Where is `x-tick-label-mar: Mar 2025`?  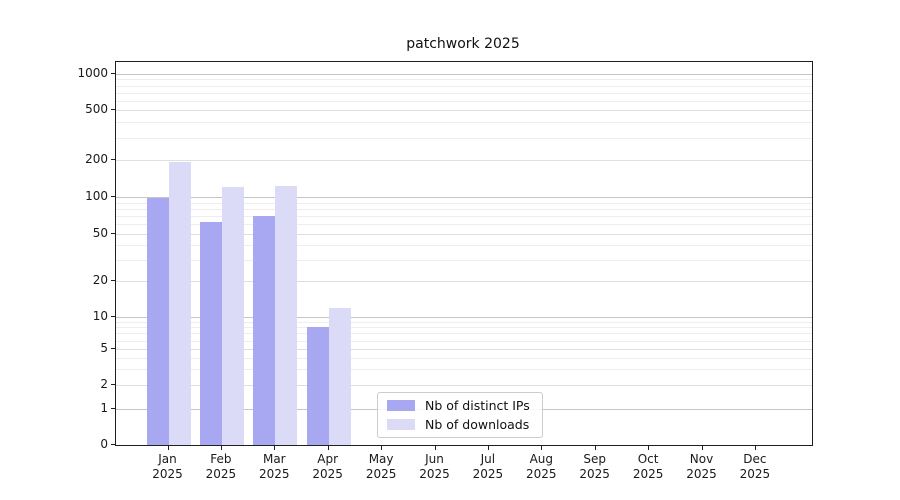 x-tick-label-mar: Mar 2025 is located at coordinates (274, 467).